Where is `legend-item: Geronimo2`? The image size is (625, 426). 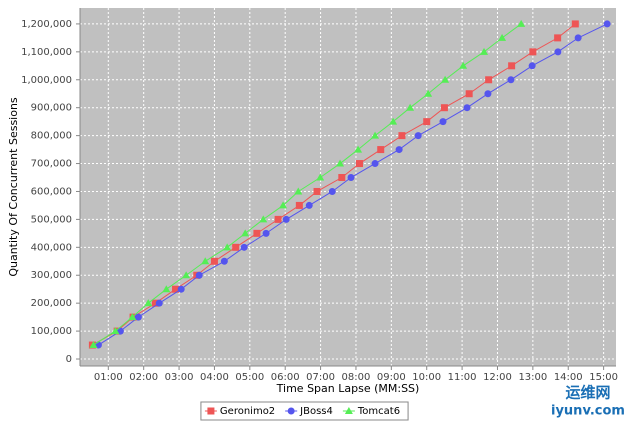
legend-item: Geronimo2 is located at coordinates (239, 411).